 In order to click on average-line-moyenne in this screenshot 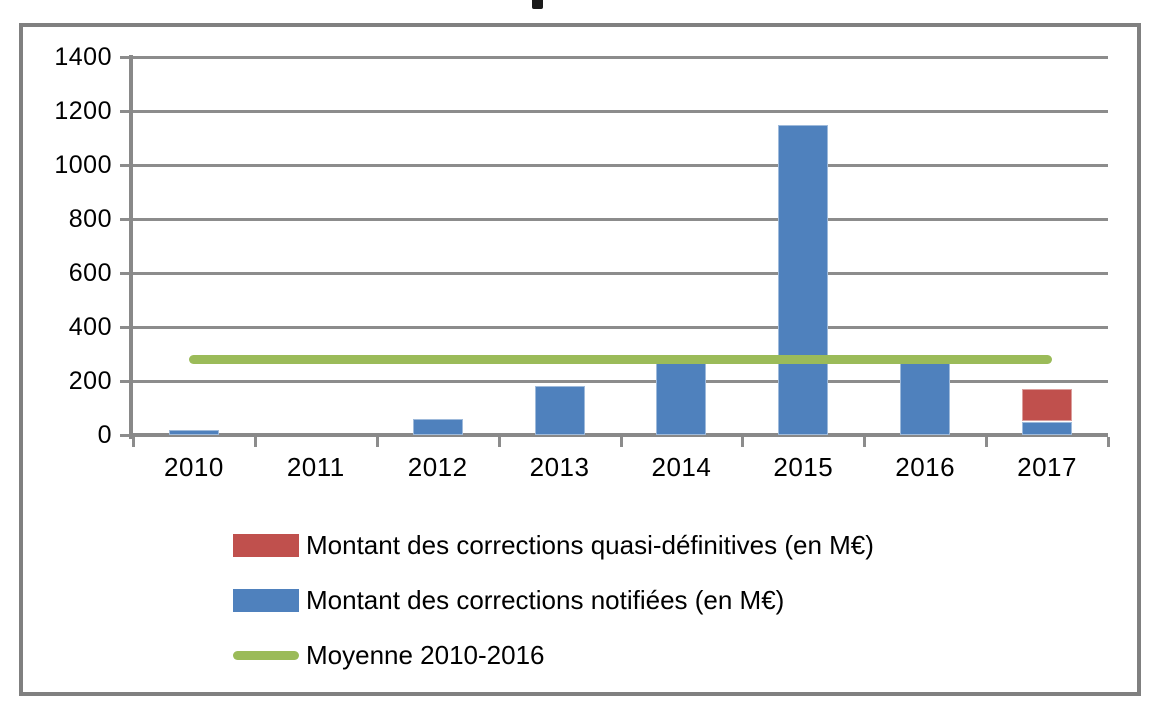, I will do `click(620, 359)`.